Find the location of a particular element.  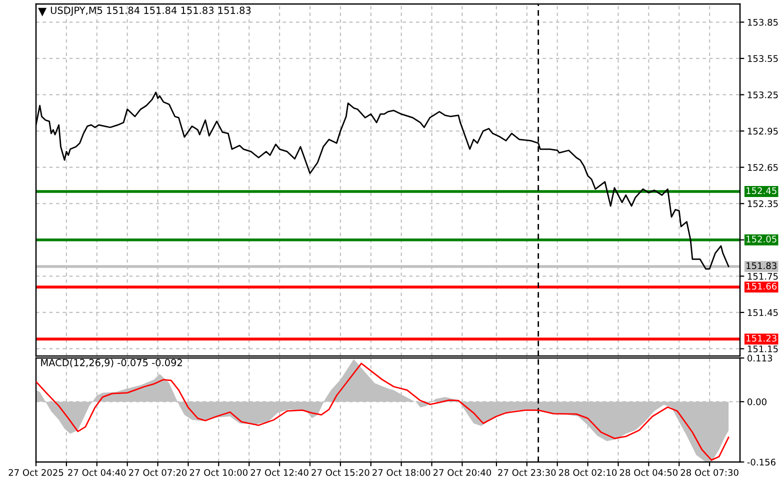

x-tick-label: 27 Oct 04:40 is located at coordinates (97, 472).